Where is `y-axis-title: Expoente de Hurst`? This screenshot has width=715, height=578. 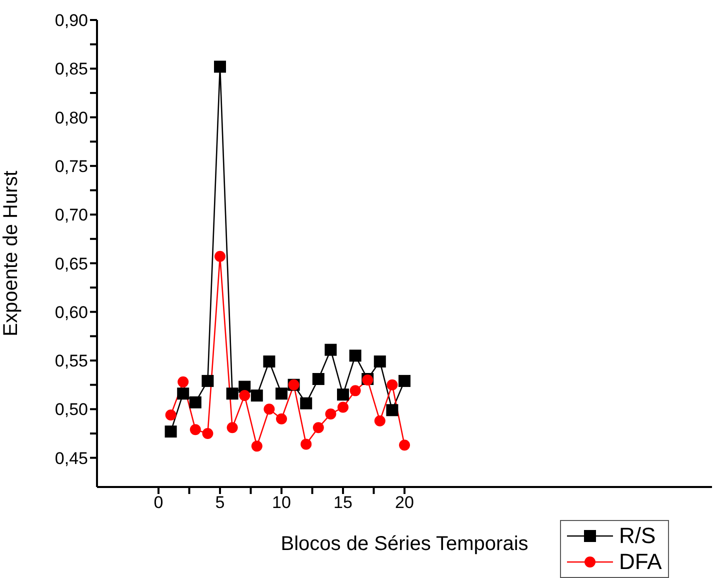 y-axis-title: Expoente de Hurst is located at coordinates (11, 253).